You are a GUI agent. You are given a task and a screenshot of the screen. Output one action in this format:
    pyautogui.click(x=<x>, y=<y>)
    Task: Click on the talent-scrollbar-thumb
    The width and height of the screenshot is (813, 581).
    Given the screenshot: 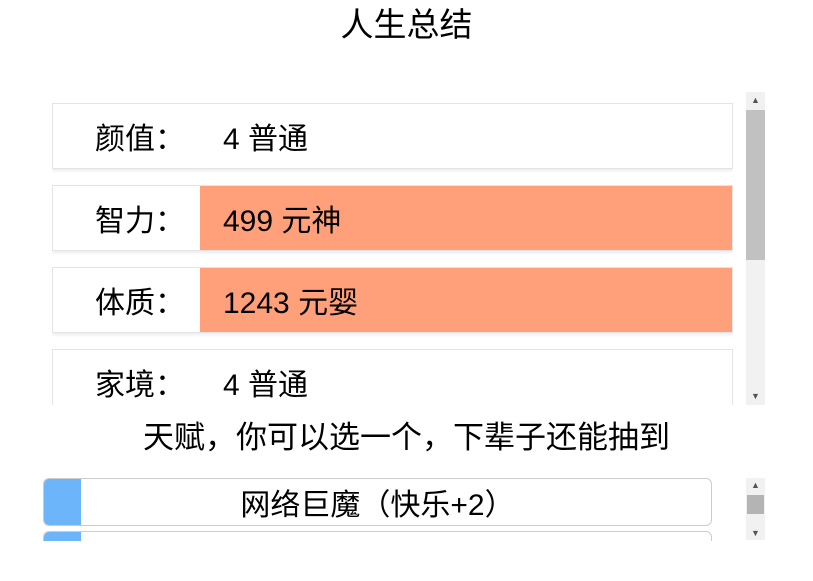 What is the action you would take?
    pyautogui.click(x=755, y=504)
    